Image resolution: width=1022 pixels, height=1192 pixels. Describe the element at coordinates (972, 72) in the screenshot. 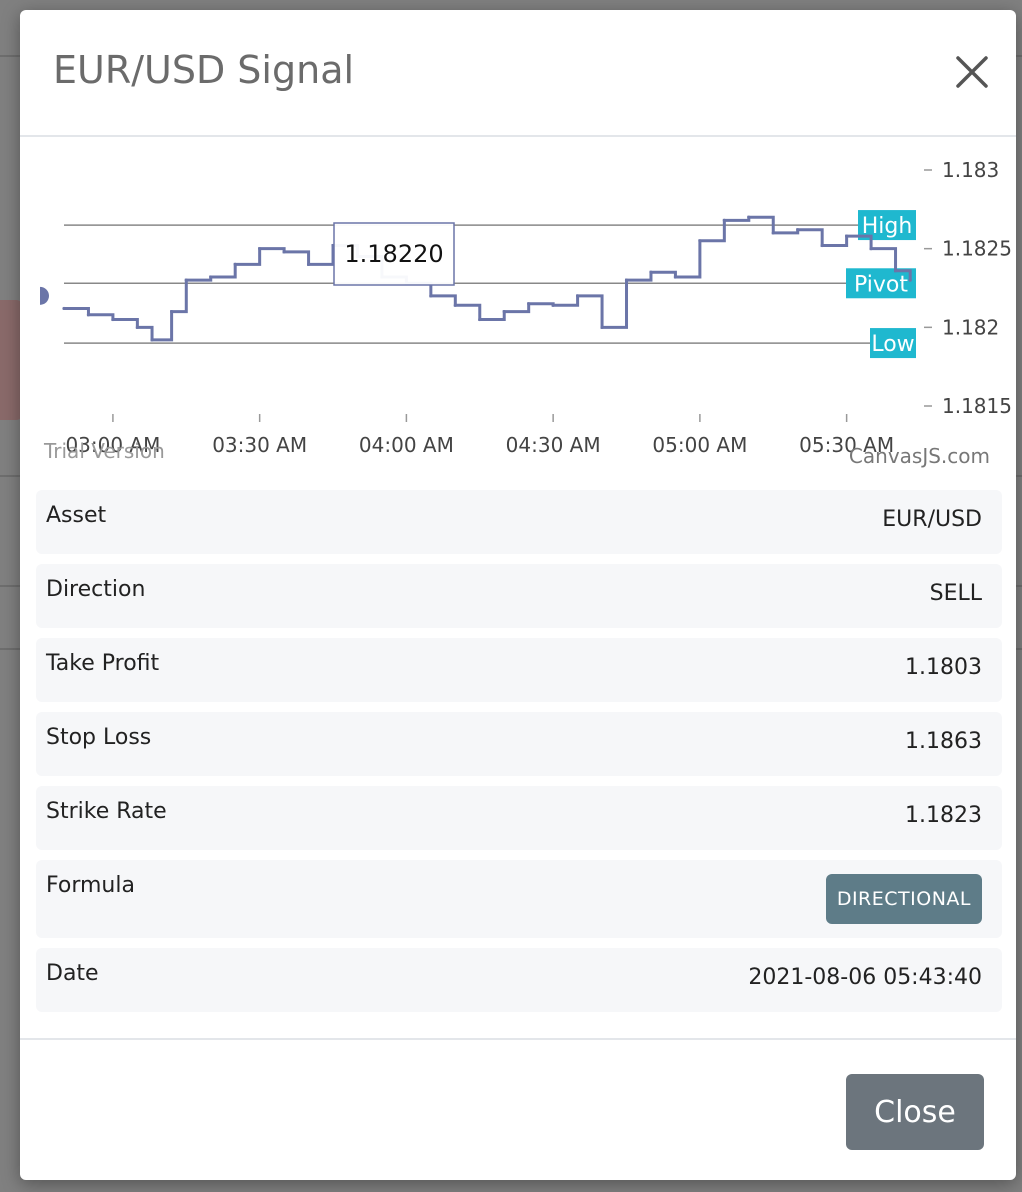

I see `close-icon` at that location.